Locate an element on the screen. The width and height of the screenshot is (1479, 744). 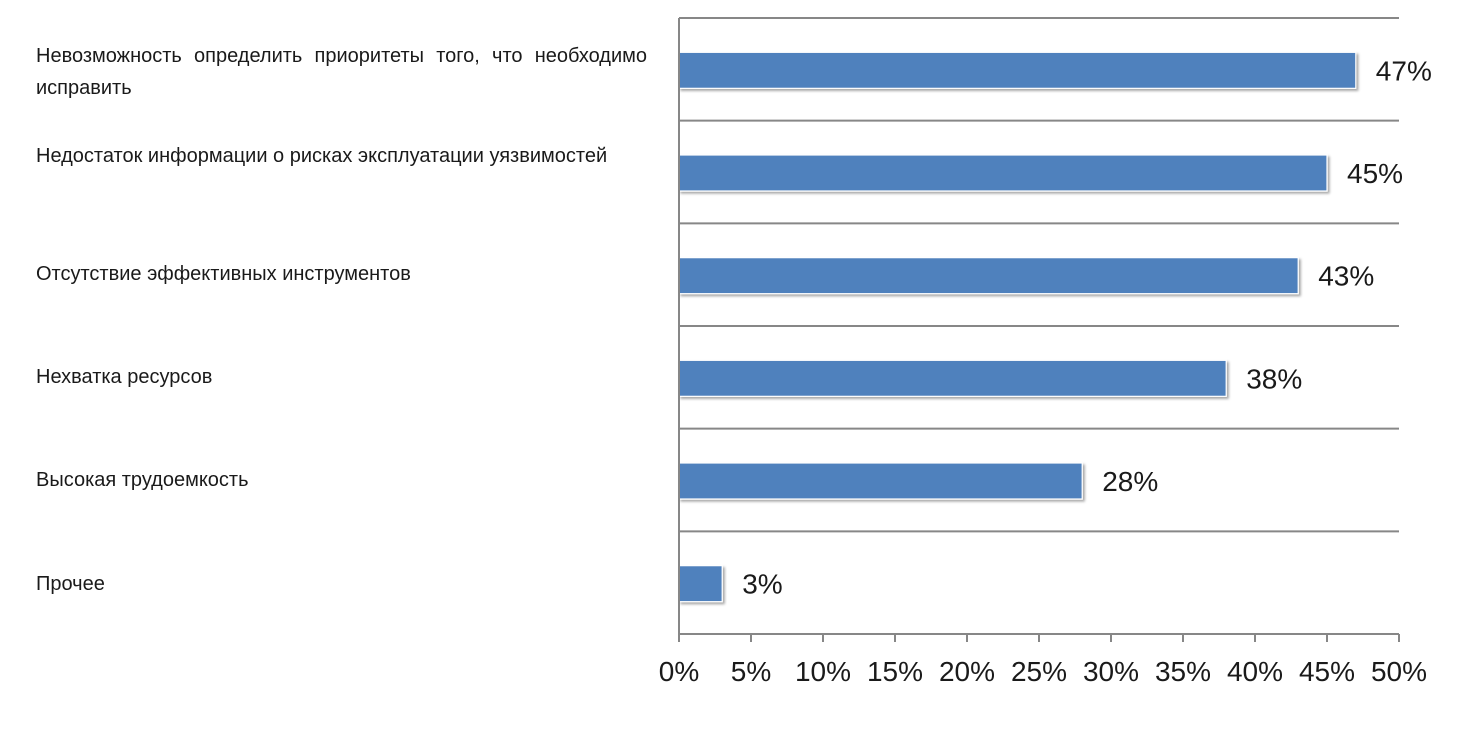
x-tick-label-4: 20% is located at coordinates (967, 671).